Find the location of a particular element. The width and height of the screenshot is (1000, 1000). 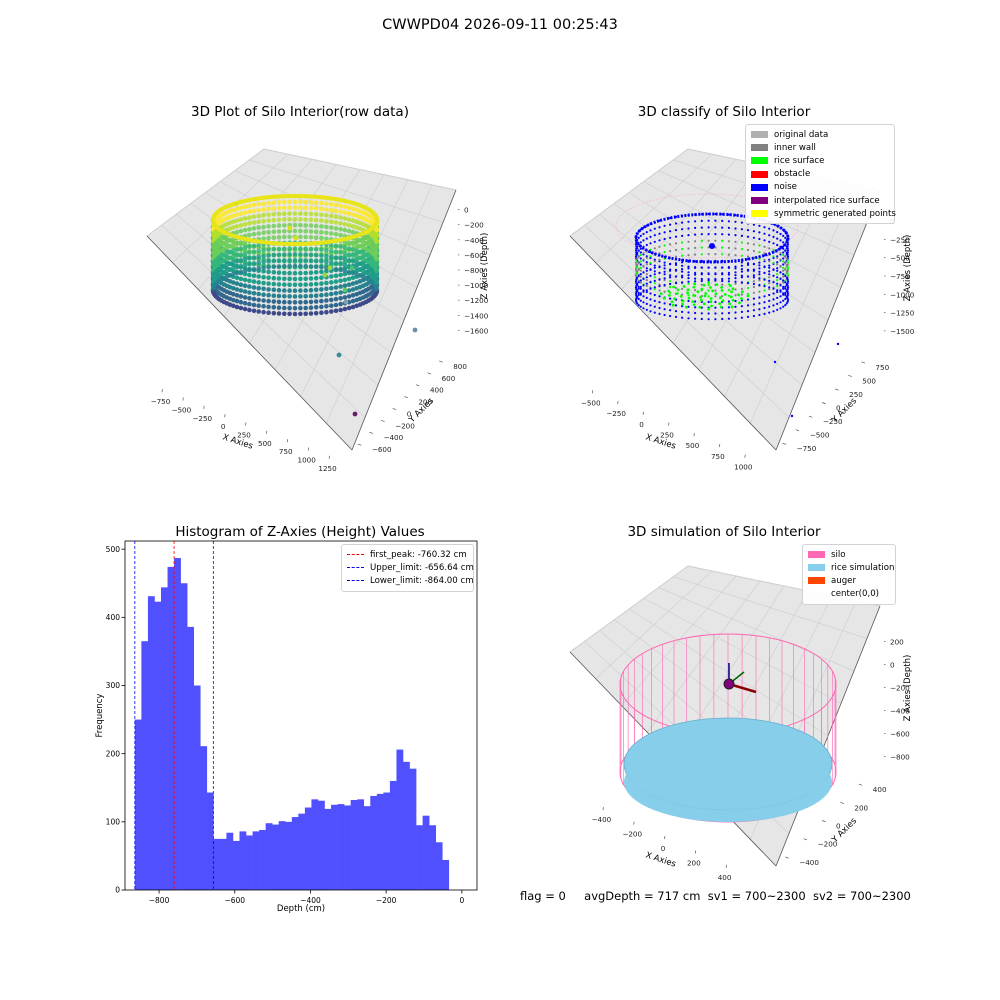

status-sv2: sv2 = 700~2300 is located at coordinates (861, 896).